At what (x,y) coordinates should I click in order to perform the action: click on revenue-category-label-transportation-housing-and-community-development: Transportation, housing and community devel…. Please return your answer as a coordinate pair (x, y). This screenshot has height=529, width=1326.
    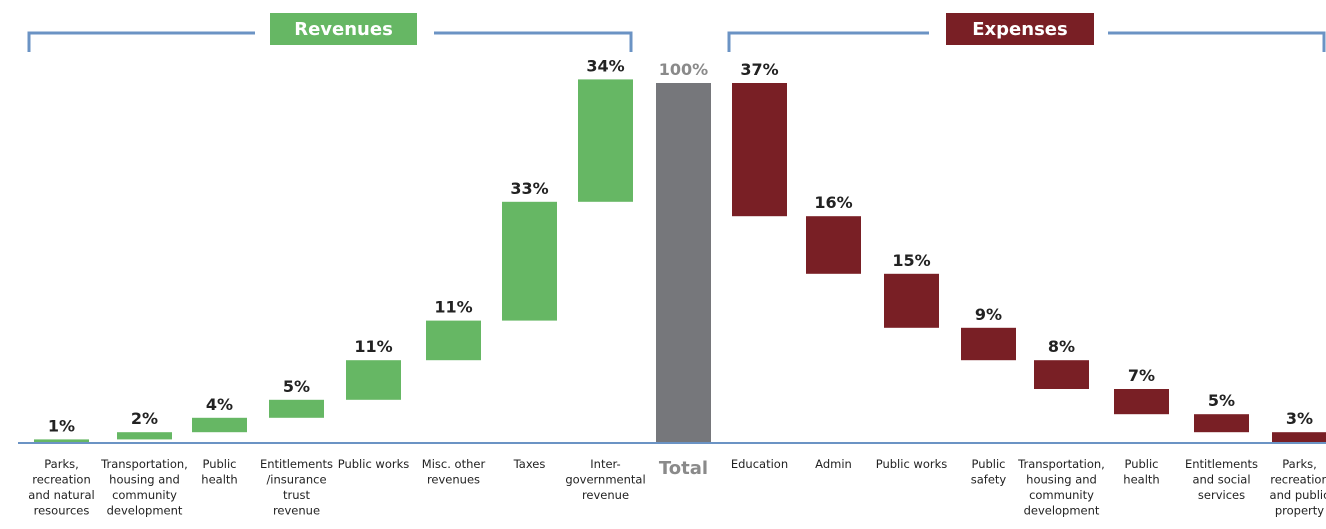
    Looking at the image, I should click on (144, 487).